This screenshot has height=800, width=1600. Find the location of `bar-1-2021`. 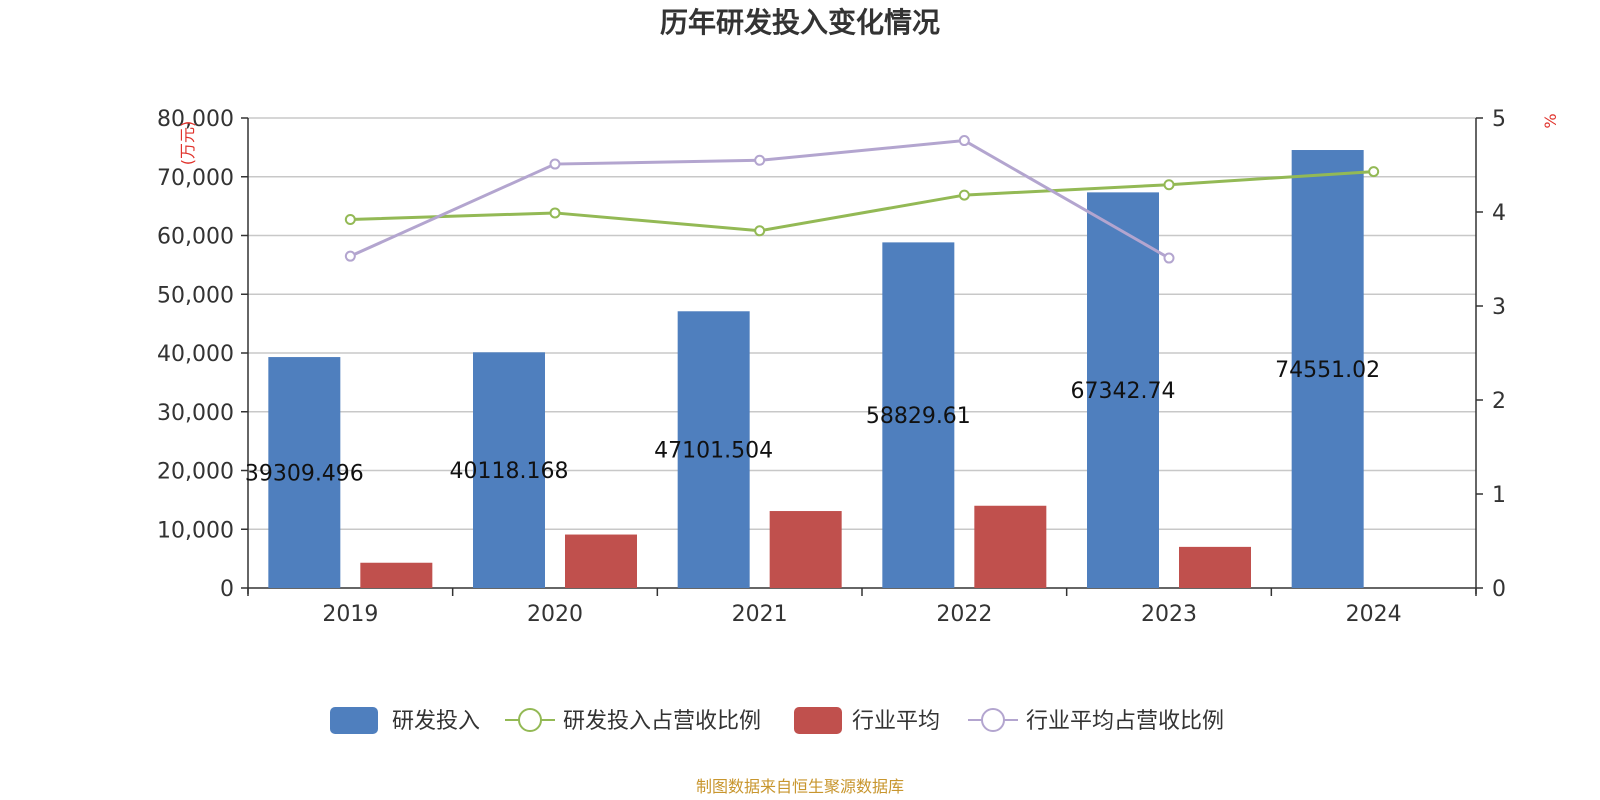

bar-1-2021 is located at coordinates (805, 549).